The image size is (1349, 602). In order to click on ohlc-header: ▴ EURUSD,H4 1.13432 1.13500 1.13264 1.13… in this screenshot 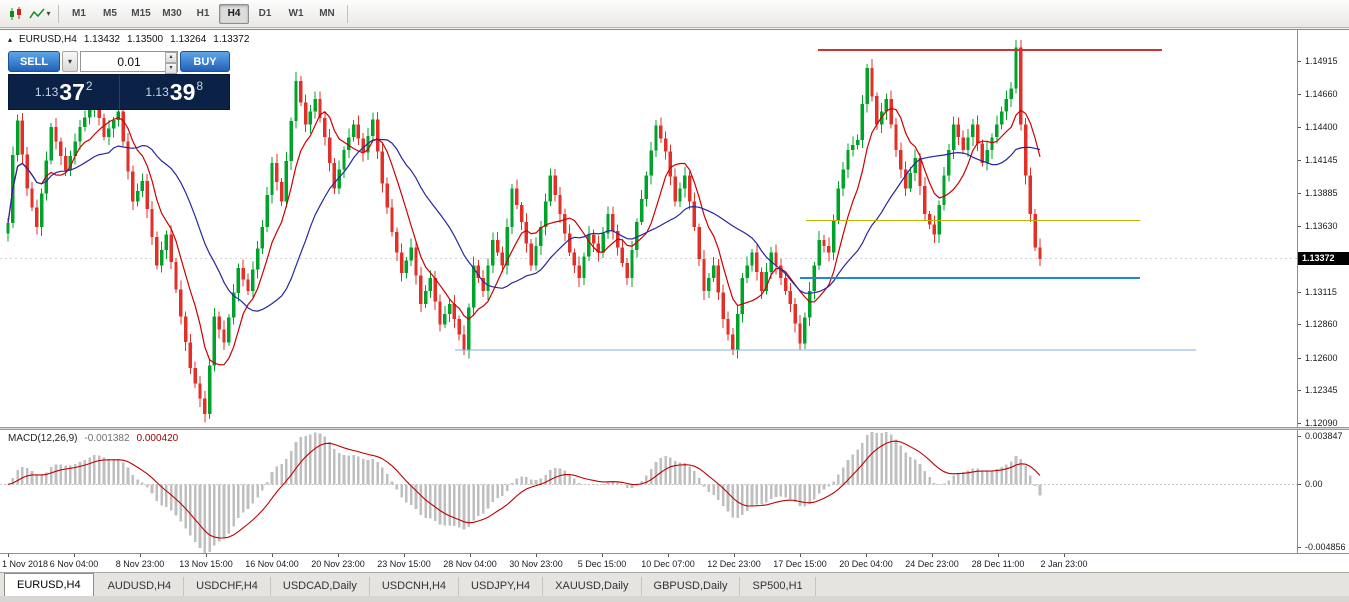, I will do `click(128, 39)`.